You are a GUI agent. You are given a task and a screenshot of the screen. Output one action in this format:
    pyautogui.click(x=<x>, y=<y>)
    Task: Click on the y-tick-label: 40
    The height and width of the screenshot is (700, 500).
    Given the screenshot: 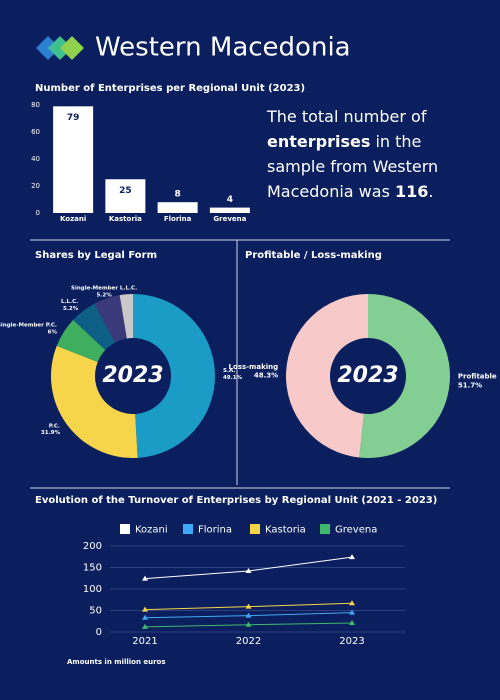 What is the action you would take?
    pyautogui.click(x=35, y=159)
    